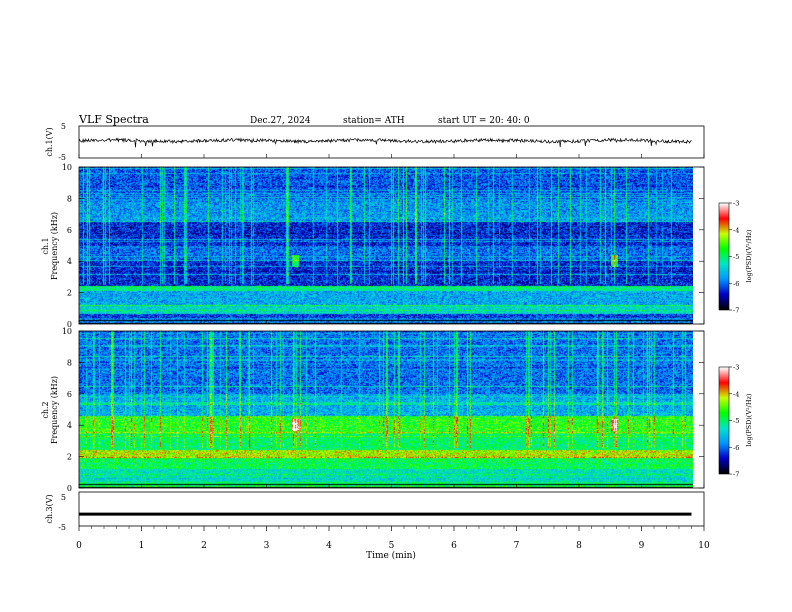 The width and height of the screenshot is (792, 612). I want to click on time-tick-label: 0, so click(79, 546).